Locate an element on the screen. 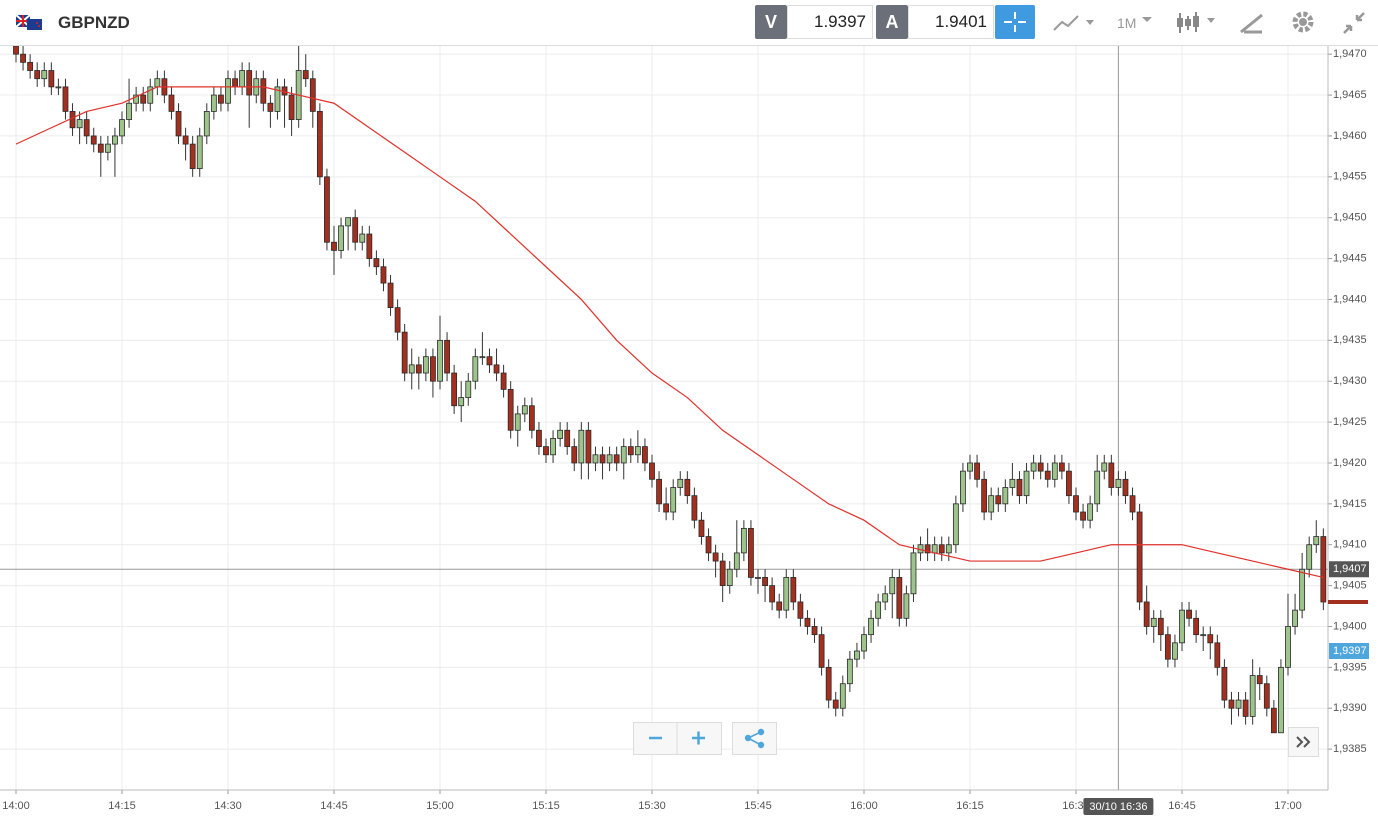 This screenshot has height=824, width=1378. y-tick-label: 1,9440 is located at coordinates (1350, 299).